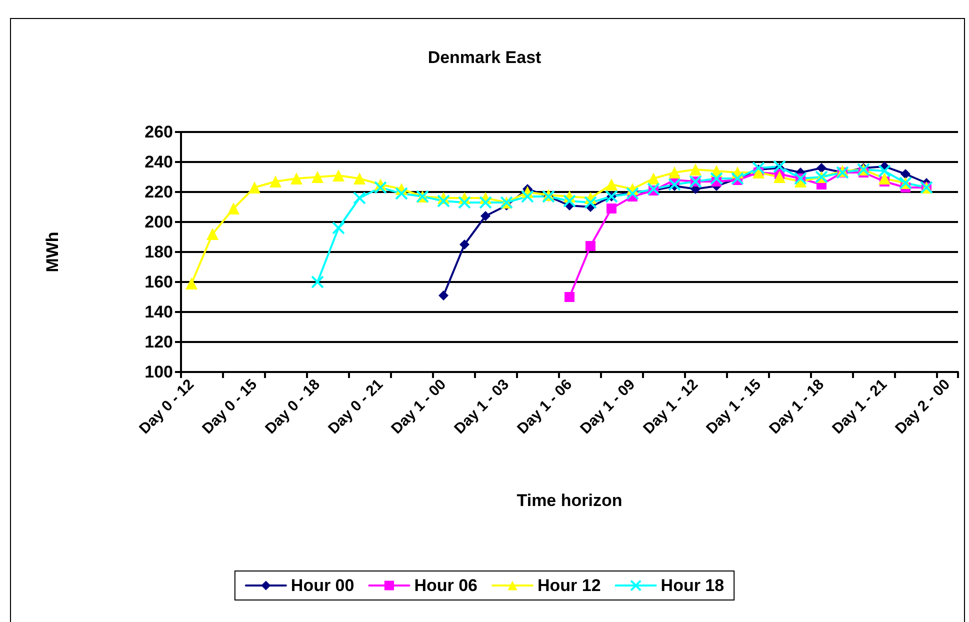  I want to click on legend-label: Hour 18, so click(692, 585).